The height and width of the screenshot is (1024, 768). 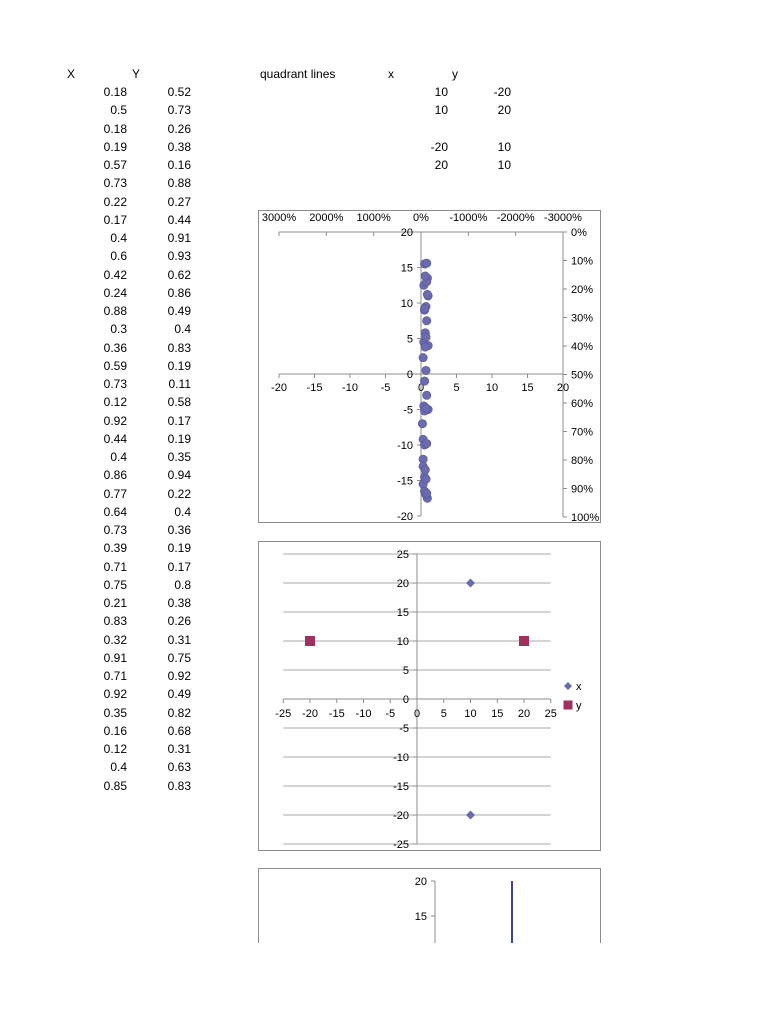 What do you see at coordinates (115, 639) in the screenshot?
I see `cell-x: 0.32` at bounding box center [115, 639].